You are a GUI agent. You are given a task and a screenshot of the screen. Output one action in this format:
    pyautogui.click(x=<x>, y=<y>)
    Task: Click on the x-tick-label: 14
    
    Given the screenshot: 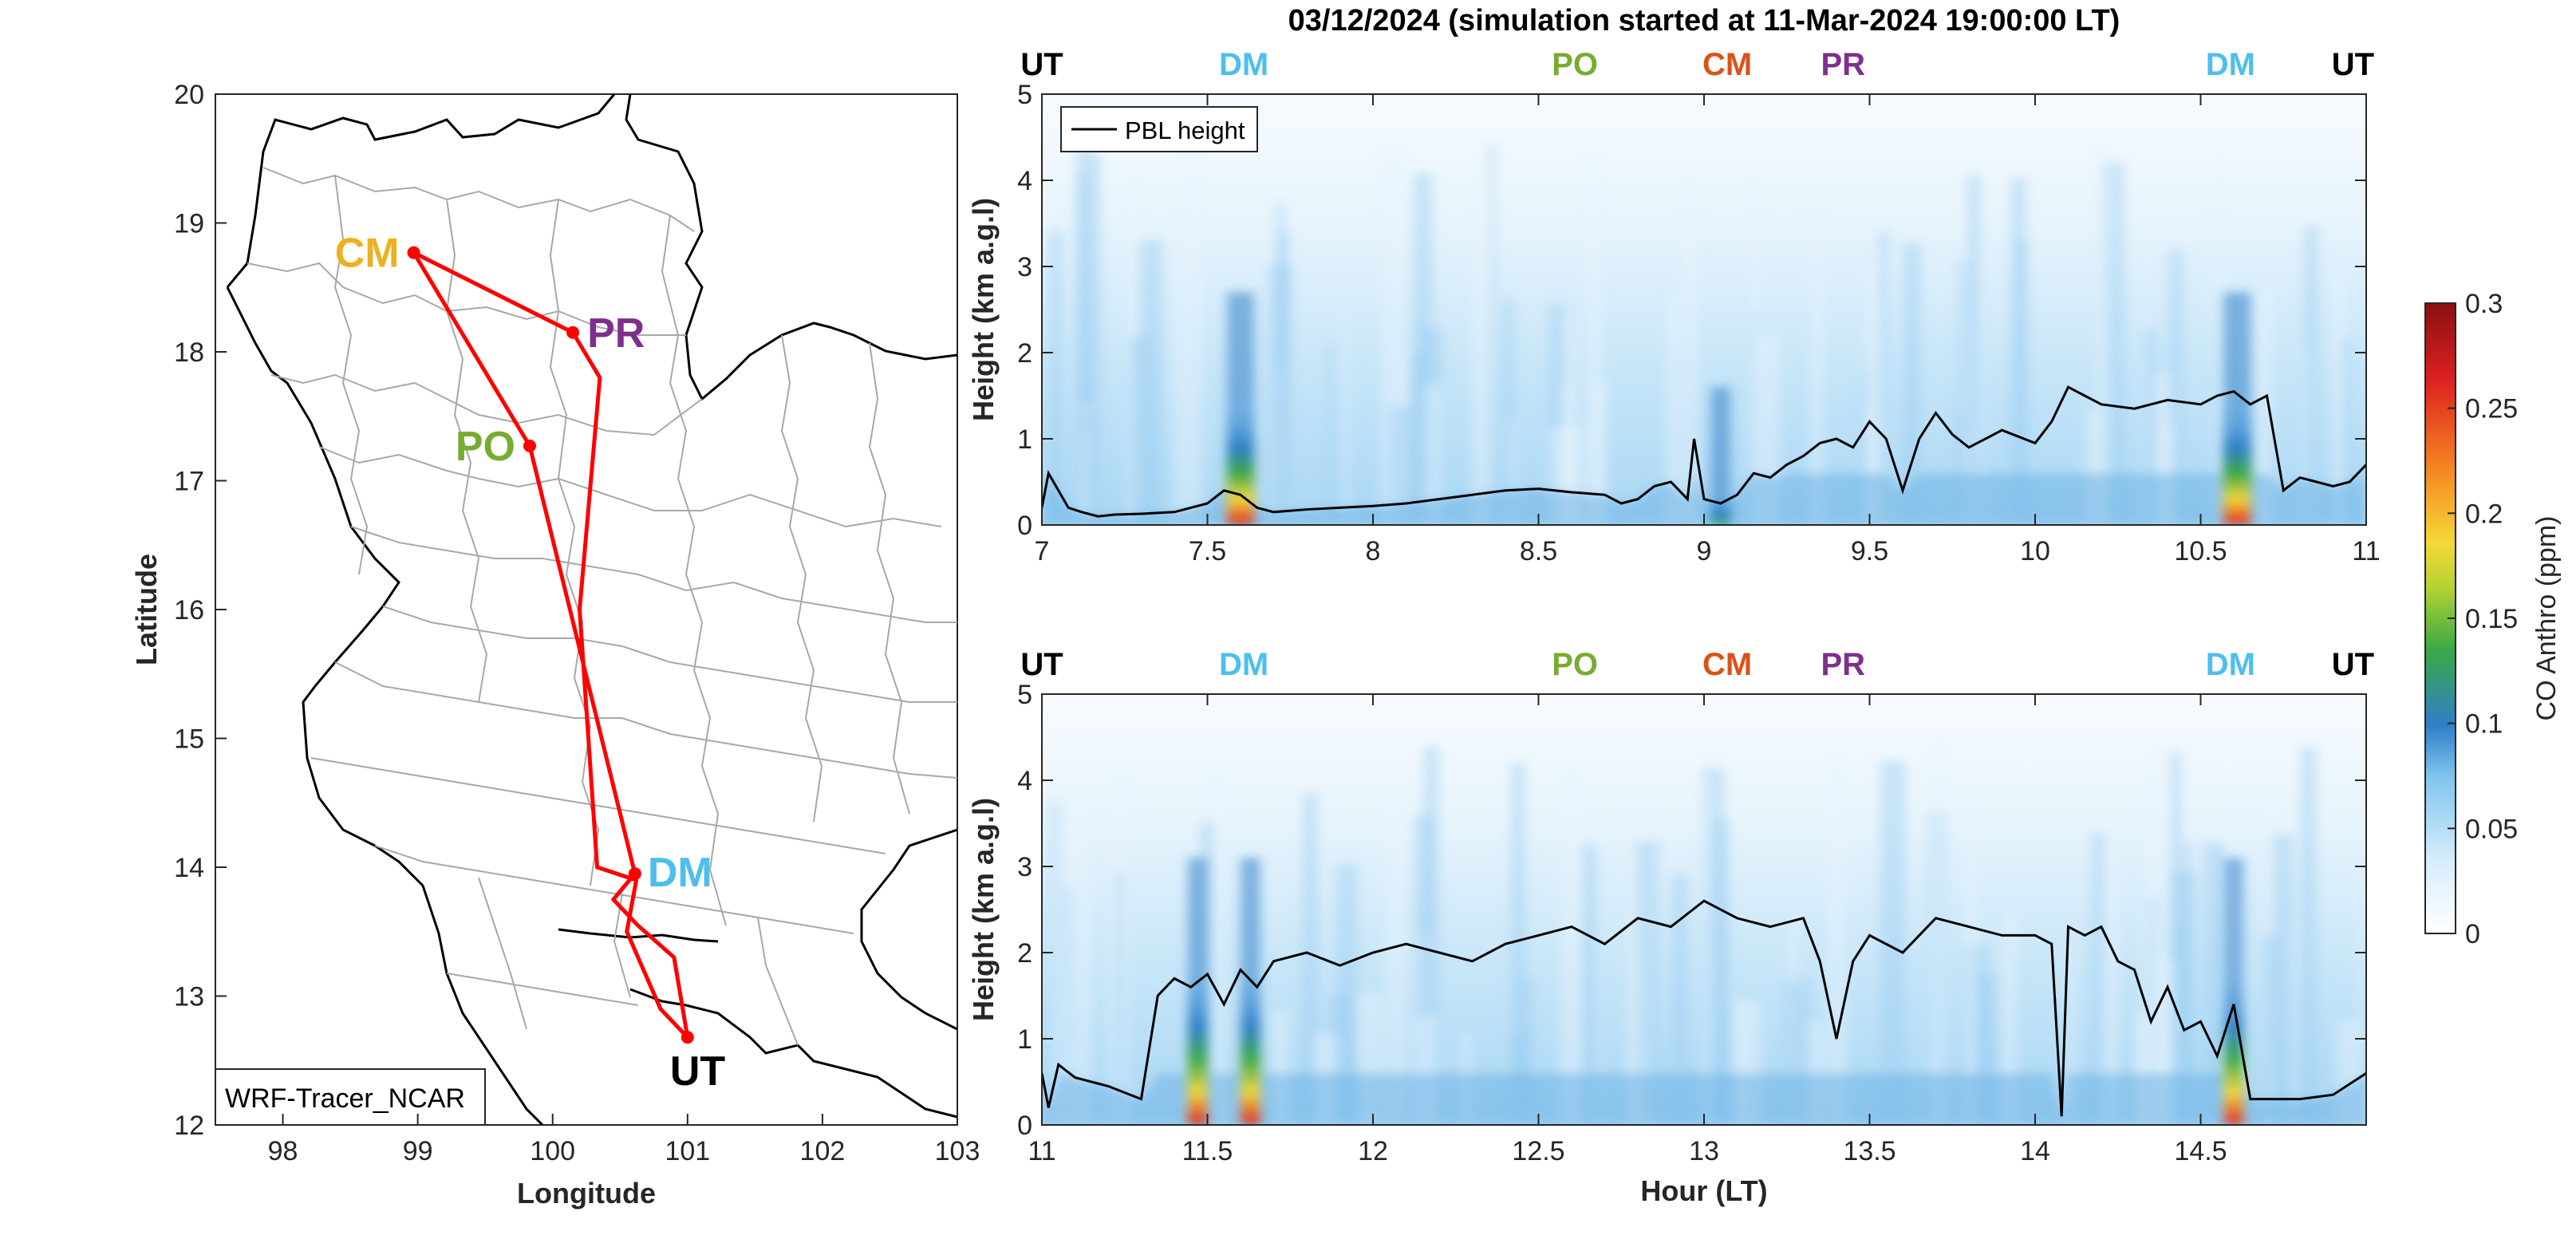 What is the action you would take?
    pyautogui.click(x=2035, y=1151)
    